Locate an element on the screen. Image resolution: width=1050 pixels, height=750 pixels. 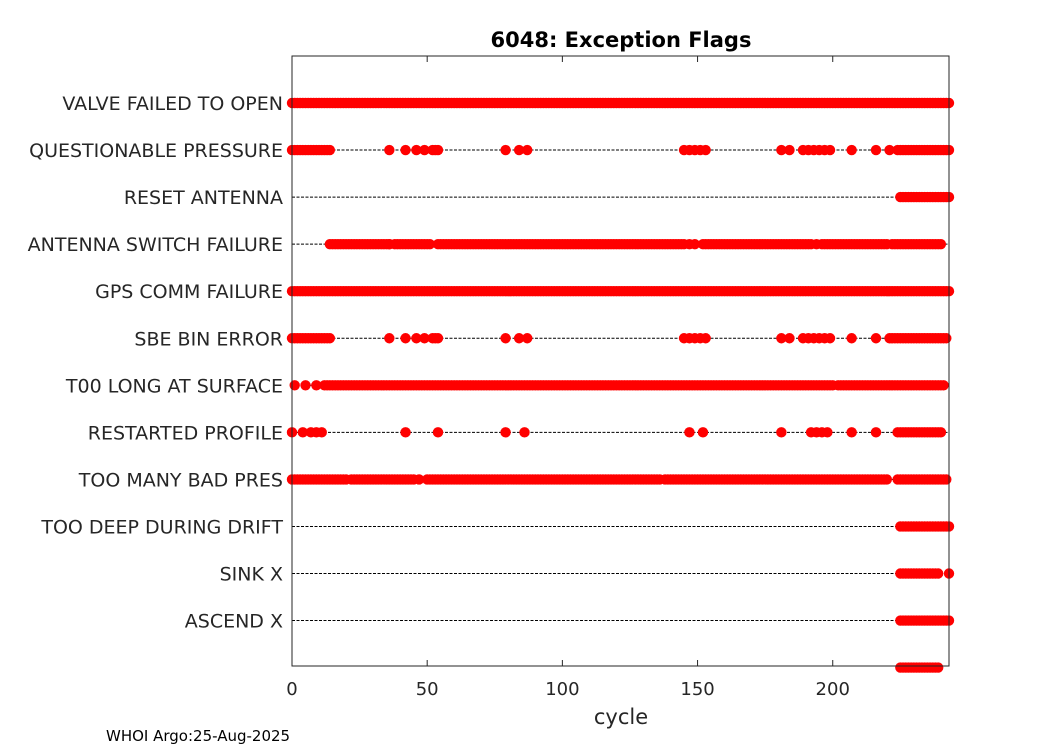
series-sink-x is located at coordinates (925, 573).